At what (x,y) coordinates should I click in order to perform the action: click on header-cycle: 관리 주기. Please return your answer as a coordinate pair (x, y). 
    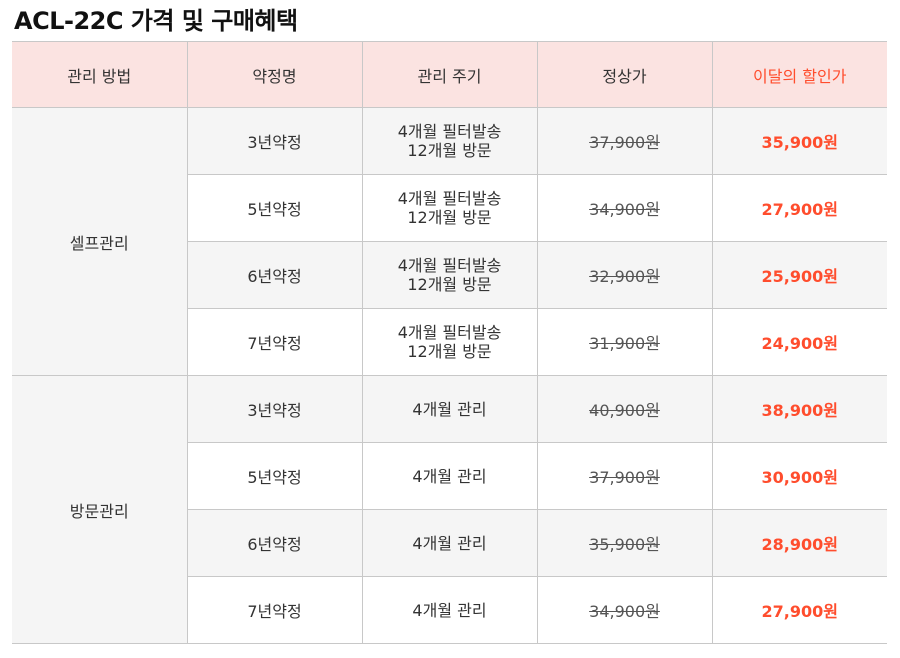
    Looking at the image, I should click on (449, 74).